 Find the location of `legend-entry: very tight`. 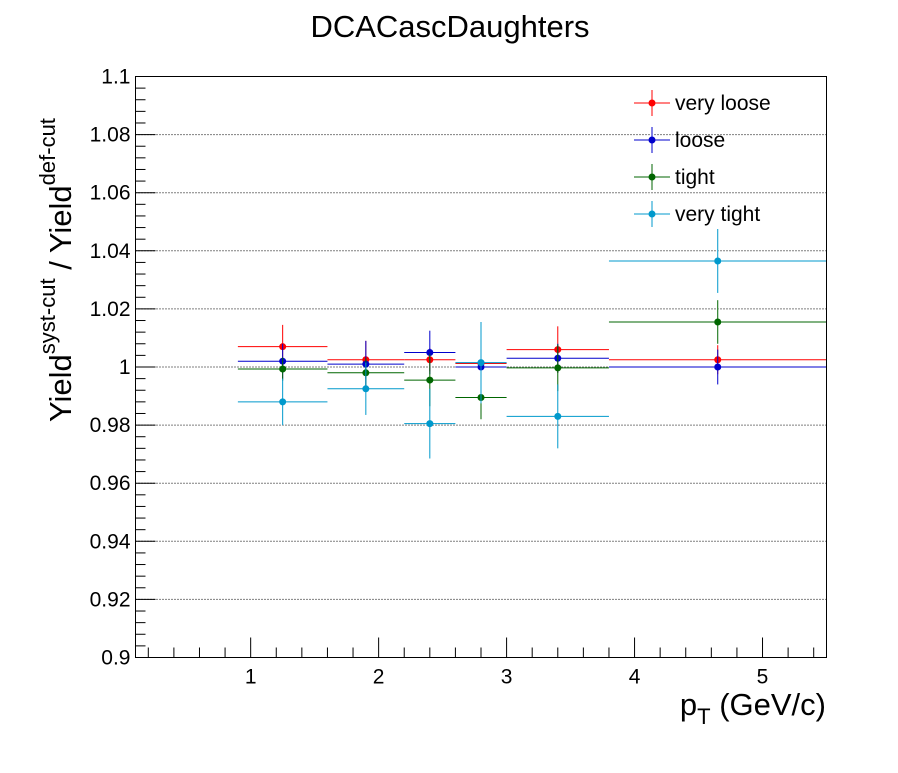

legend-entry: very tight is located at coordinates (697, 214).